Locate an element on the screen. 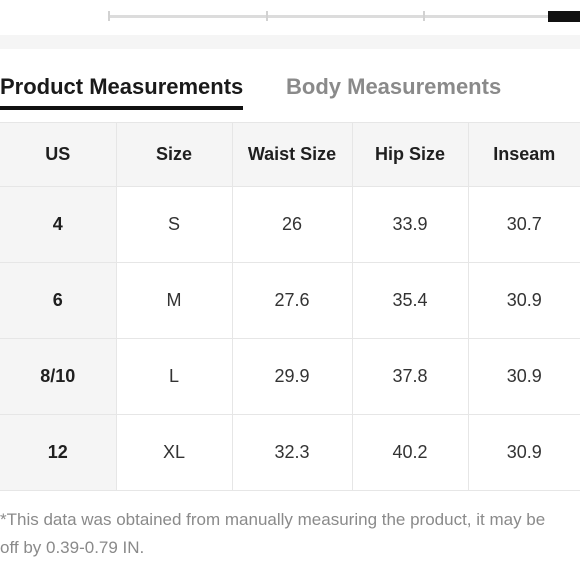 The height and width of the screenshot is (580, 580). cell-hip: 35.4 is located at coordinates (410, 300).